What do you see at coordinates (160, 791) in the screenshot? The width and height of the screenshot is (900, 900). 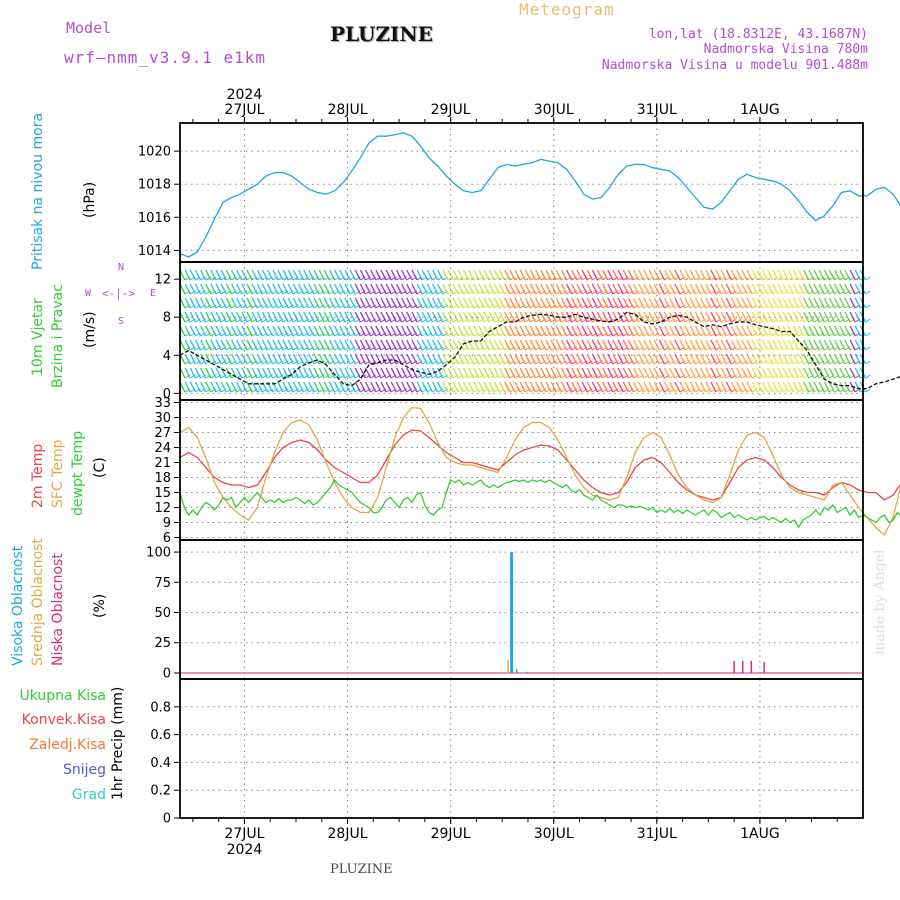 I see `y-tick-label: 0.2` at bounding box center [160, 791].